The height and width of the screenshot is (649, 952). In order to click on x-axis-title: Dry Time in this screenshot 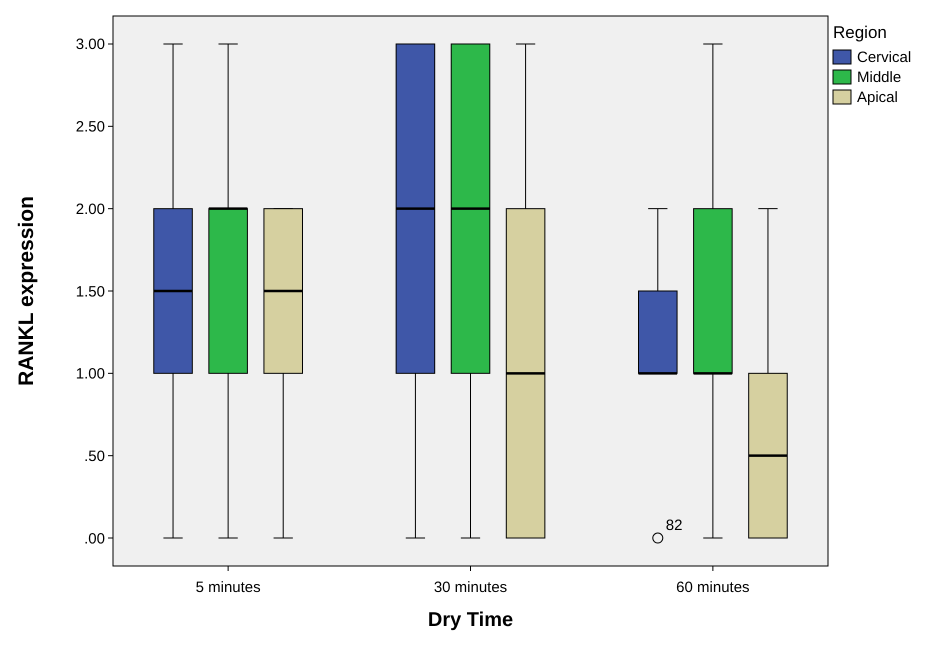, I will do `click(471, 620)`.